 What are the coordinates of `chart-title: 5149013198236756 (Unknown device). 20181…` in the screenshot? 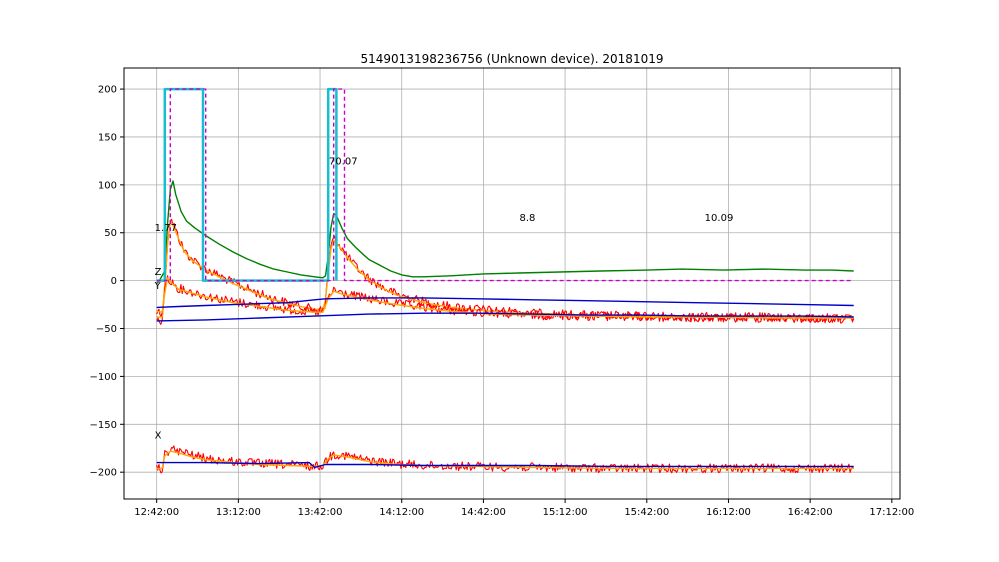 It's located at (512, 59).